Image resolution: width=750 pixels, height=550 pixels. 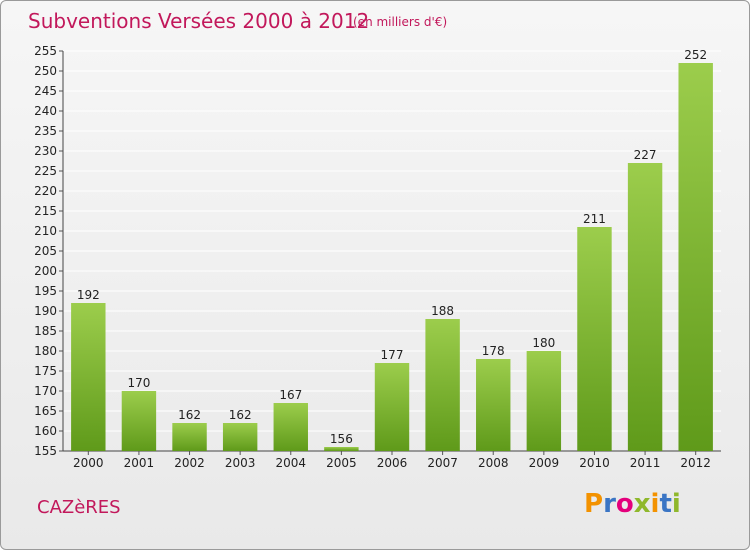 What do you see at coordinates (88, 463) in the screenshot?
I see `x-tick-label: 2000` at bounding box center [88, 463].